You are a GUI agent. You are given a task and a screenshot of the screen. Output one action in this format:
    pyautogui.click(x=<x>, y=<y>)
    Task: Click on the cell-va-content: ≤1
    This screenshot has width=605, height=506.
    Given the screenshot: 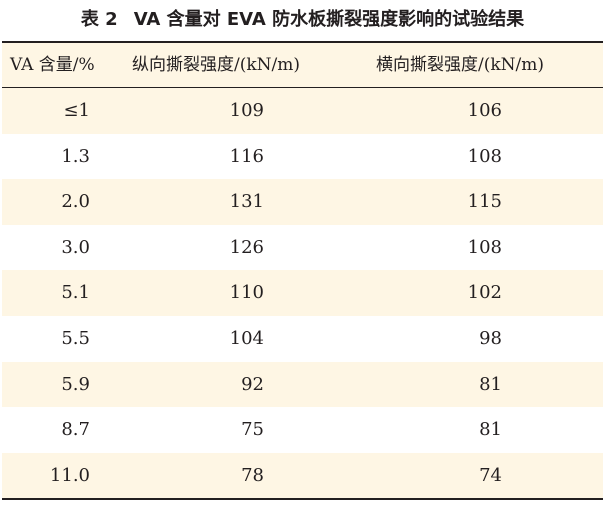 What is the action you would take?
    pyautogui.click(x=76, y=110)
    